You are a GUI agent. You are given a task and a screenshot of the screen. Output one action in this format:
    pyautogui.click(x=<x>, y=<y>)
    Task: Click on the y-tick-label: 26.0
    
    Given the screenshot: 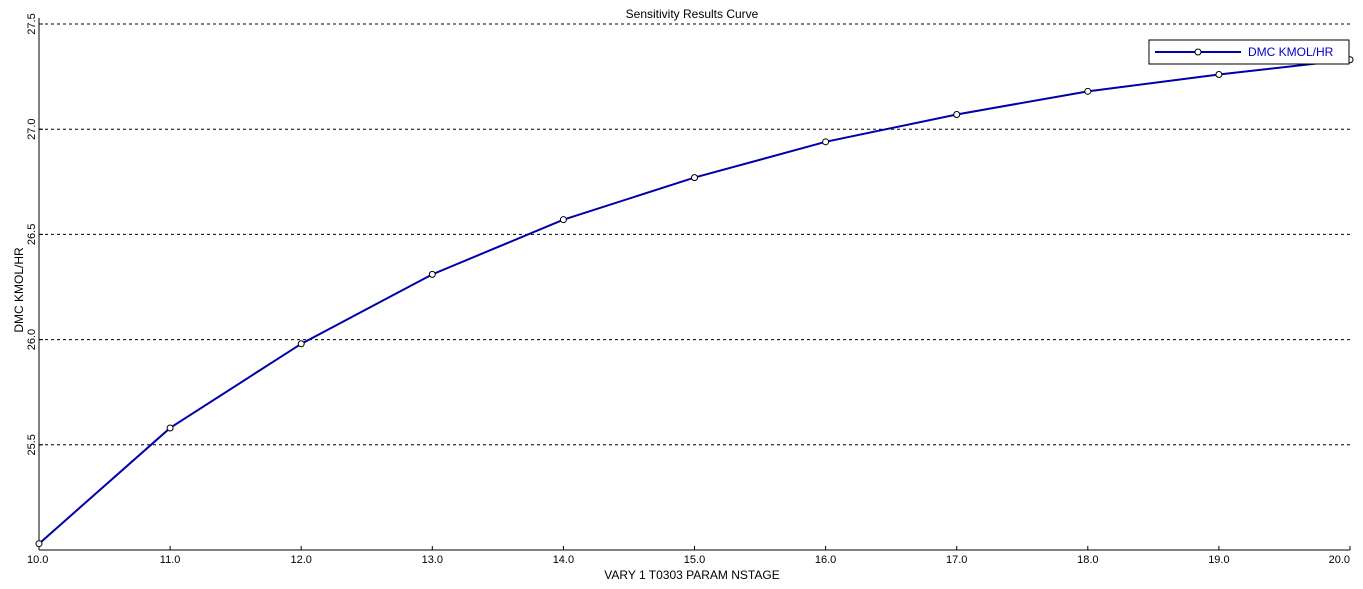 What is the action you would take?
    pyautogui.click(x=32, y=339)
    